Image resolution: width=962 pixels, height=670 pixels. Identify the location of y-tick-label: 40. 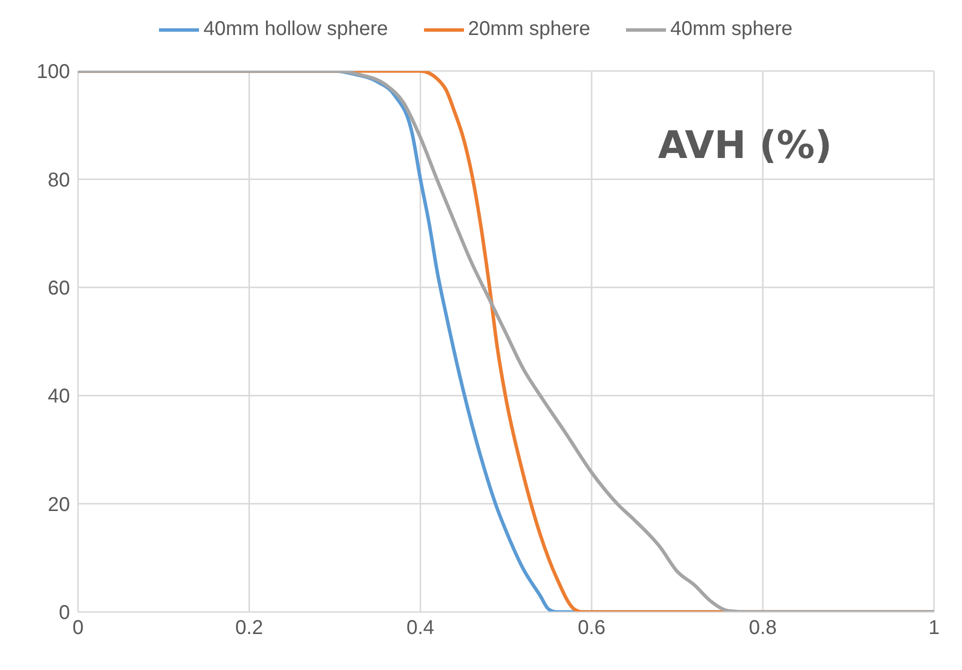
(59, 397).